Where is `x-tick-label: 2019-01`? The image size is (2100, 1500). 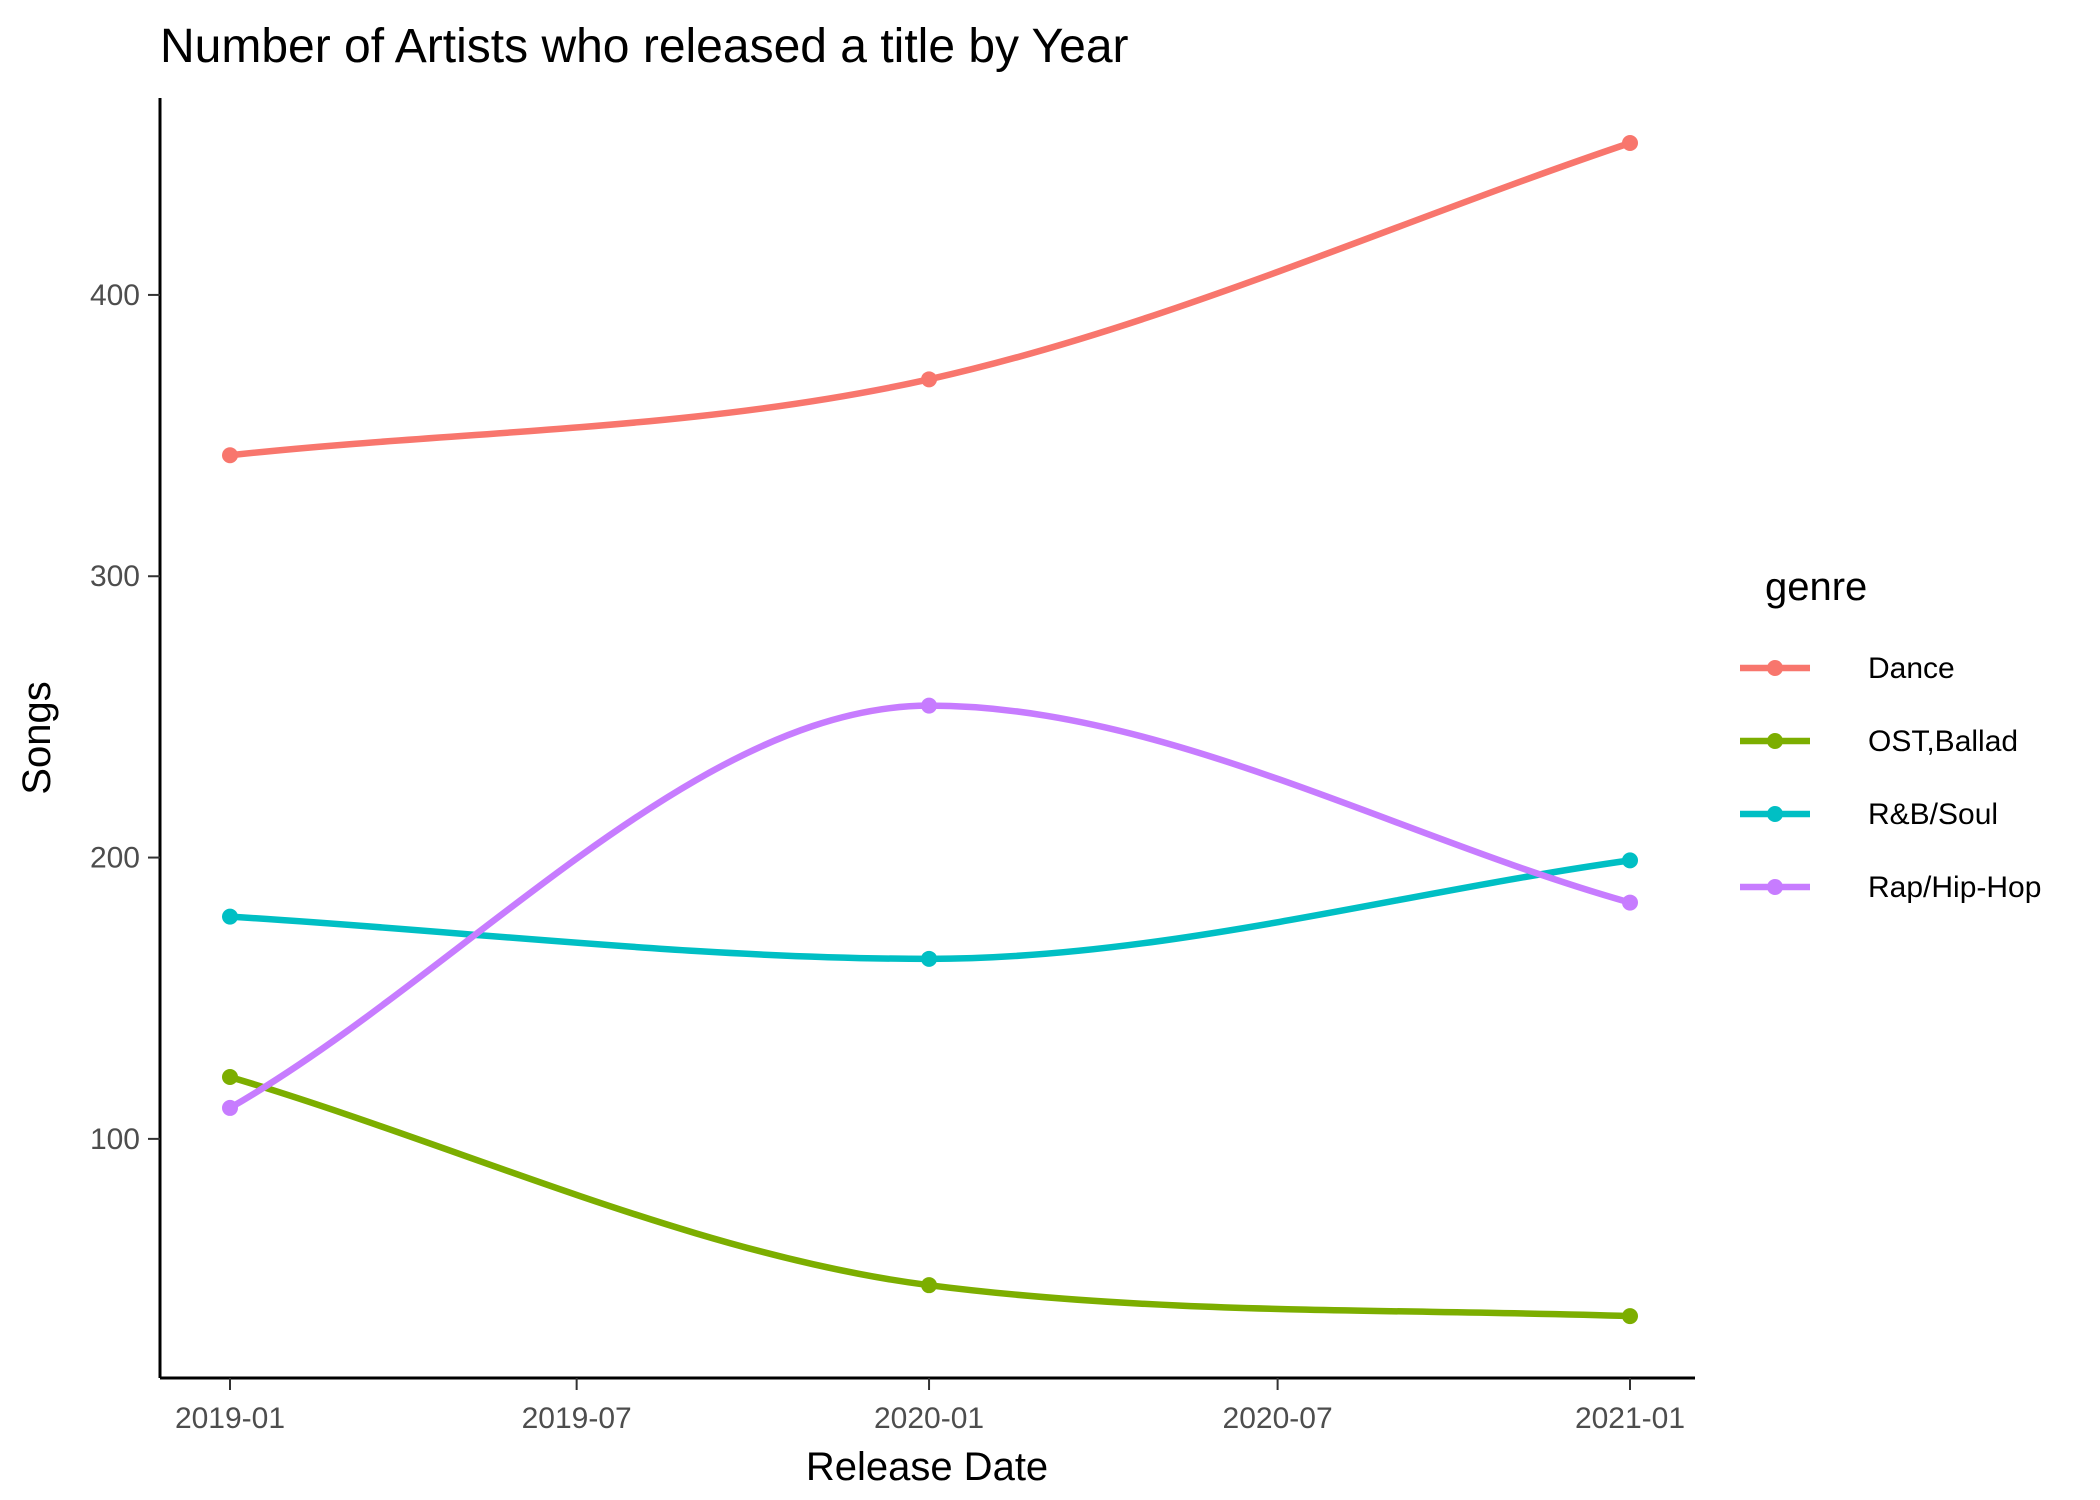
x-tick-label: 2019-01 is located at coordinates (230, 1418).